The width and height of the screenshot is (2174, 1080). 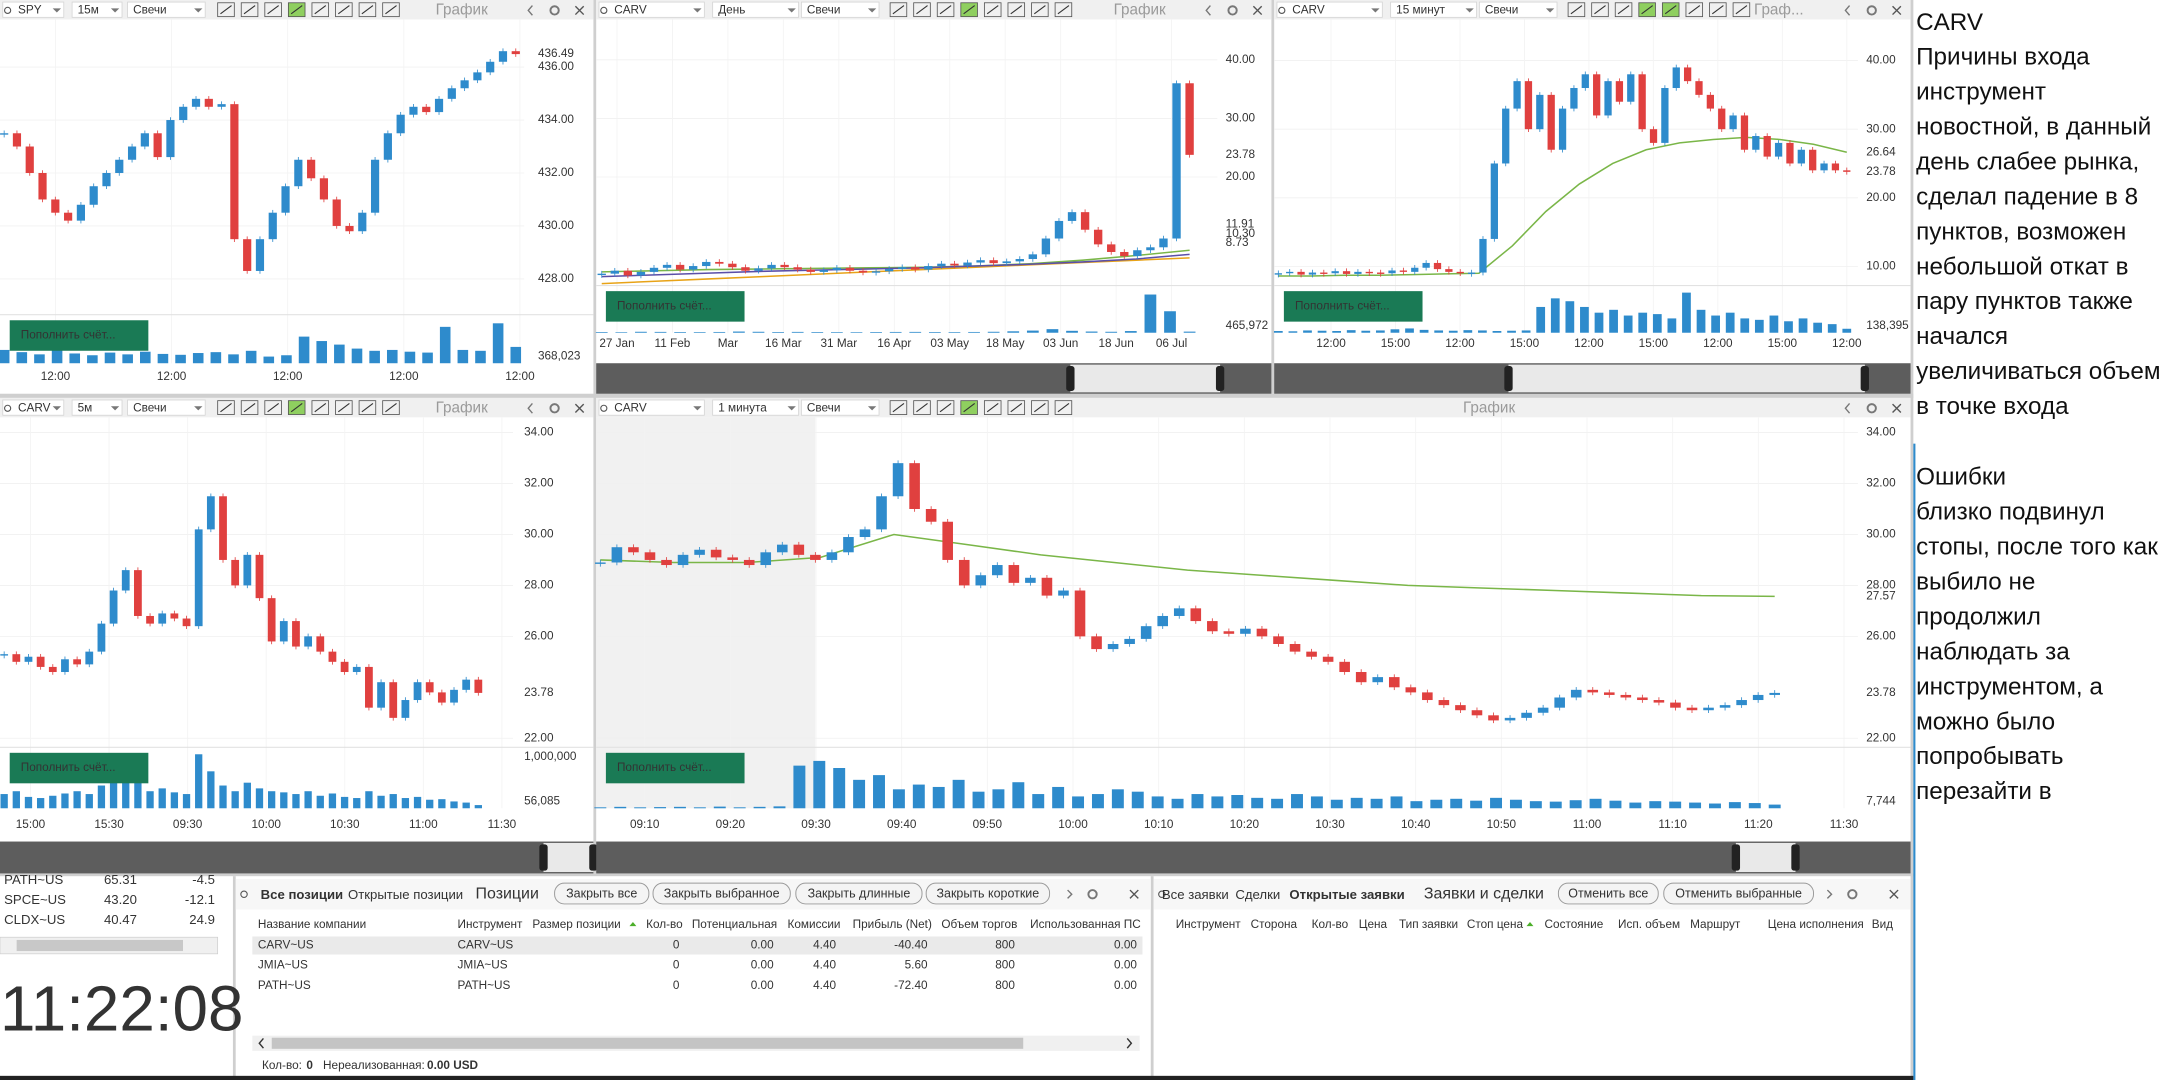 What do you see at coordinates (261, 1043) in the screenshot?
I see `scroll-left` at bounding box center [261, 1043].